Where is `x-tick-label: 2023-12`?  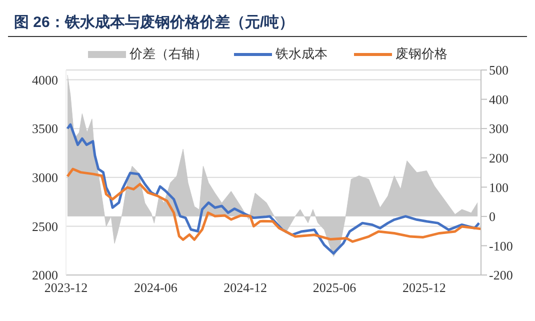 x-tick-label: 2023-12 is located at coordinates (66, 288).